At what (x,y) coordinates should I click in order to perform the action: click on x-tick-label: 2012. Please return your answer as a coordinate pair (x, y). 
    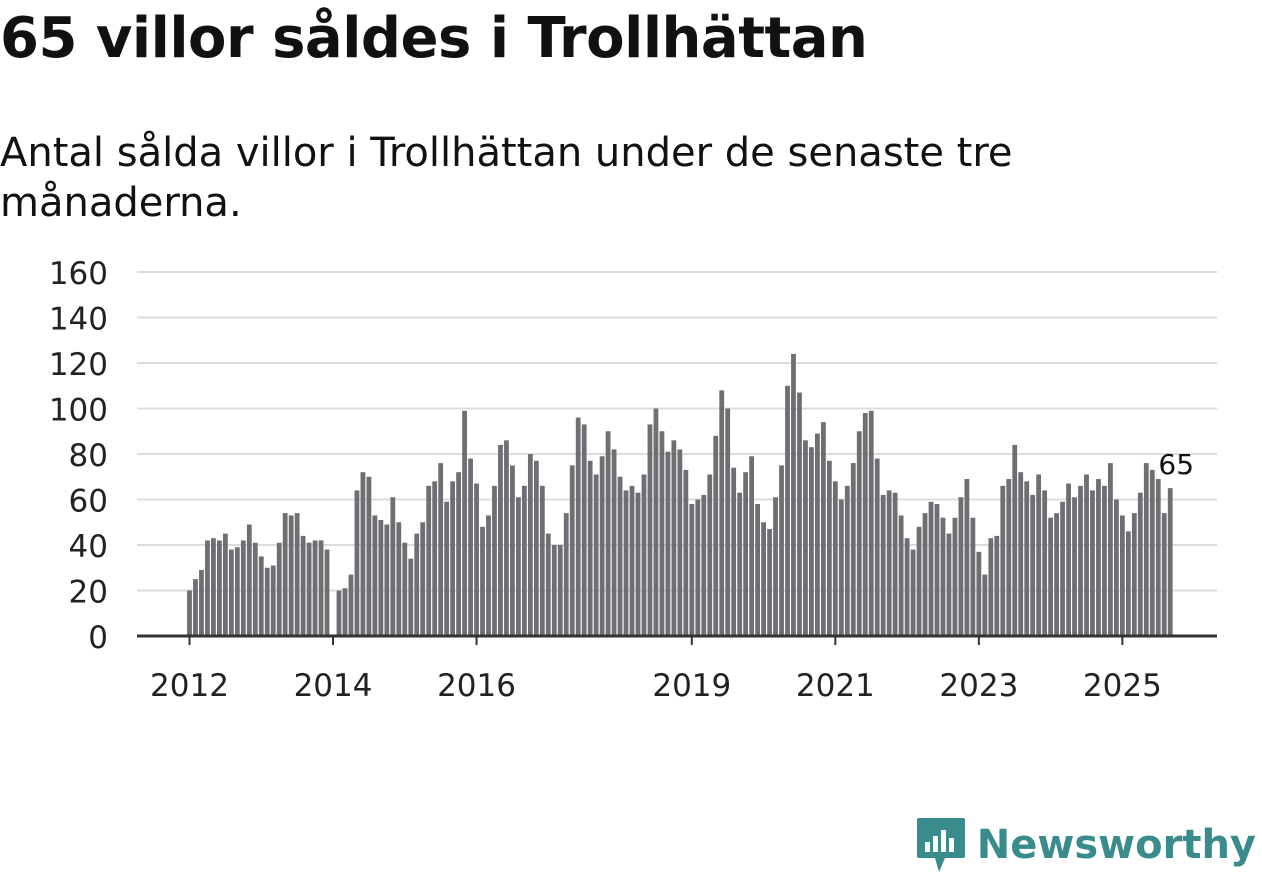
    Looking at the image, I should click on (189, 686).